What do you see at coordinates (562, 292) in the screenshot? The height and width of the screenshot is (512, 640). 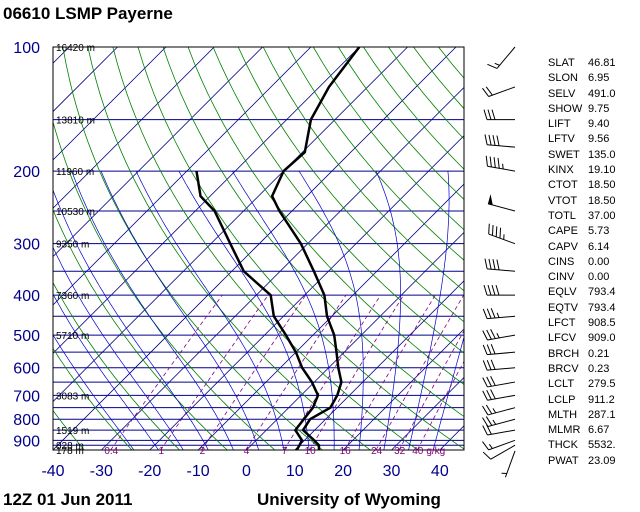 I see `index-name: EQLV` at bounding box center [562, 292].